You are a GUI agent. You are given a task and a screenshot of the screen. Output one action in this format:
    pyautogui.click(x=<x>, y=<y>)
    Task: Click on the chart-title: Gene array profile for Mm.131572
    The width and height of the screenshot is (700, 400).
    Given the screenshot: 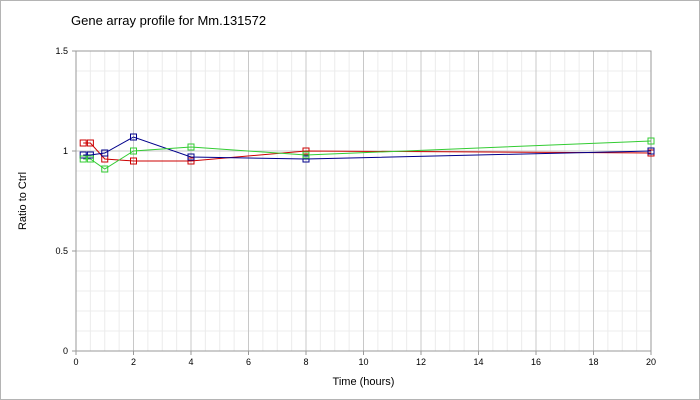 What is the action you would take?
    pyautogui.click(x=168, y=20)
    